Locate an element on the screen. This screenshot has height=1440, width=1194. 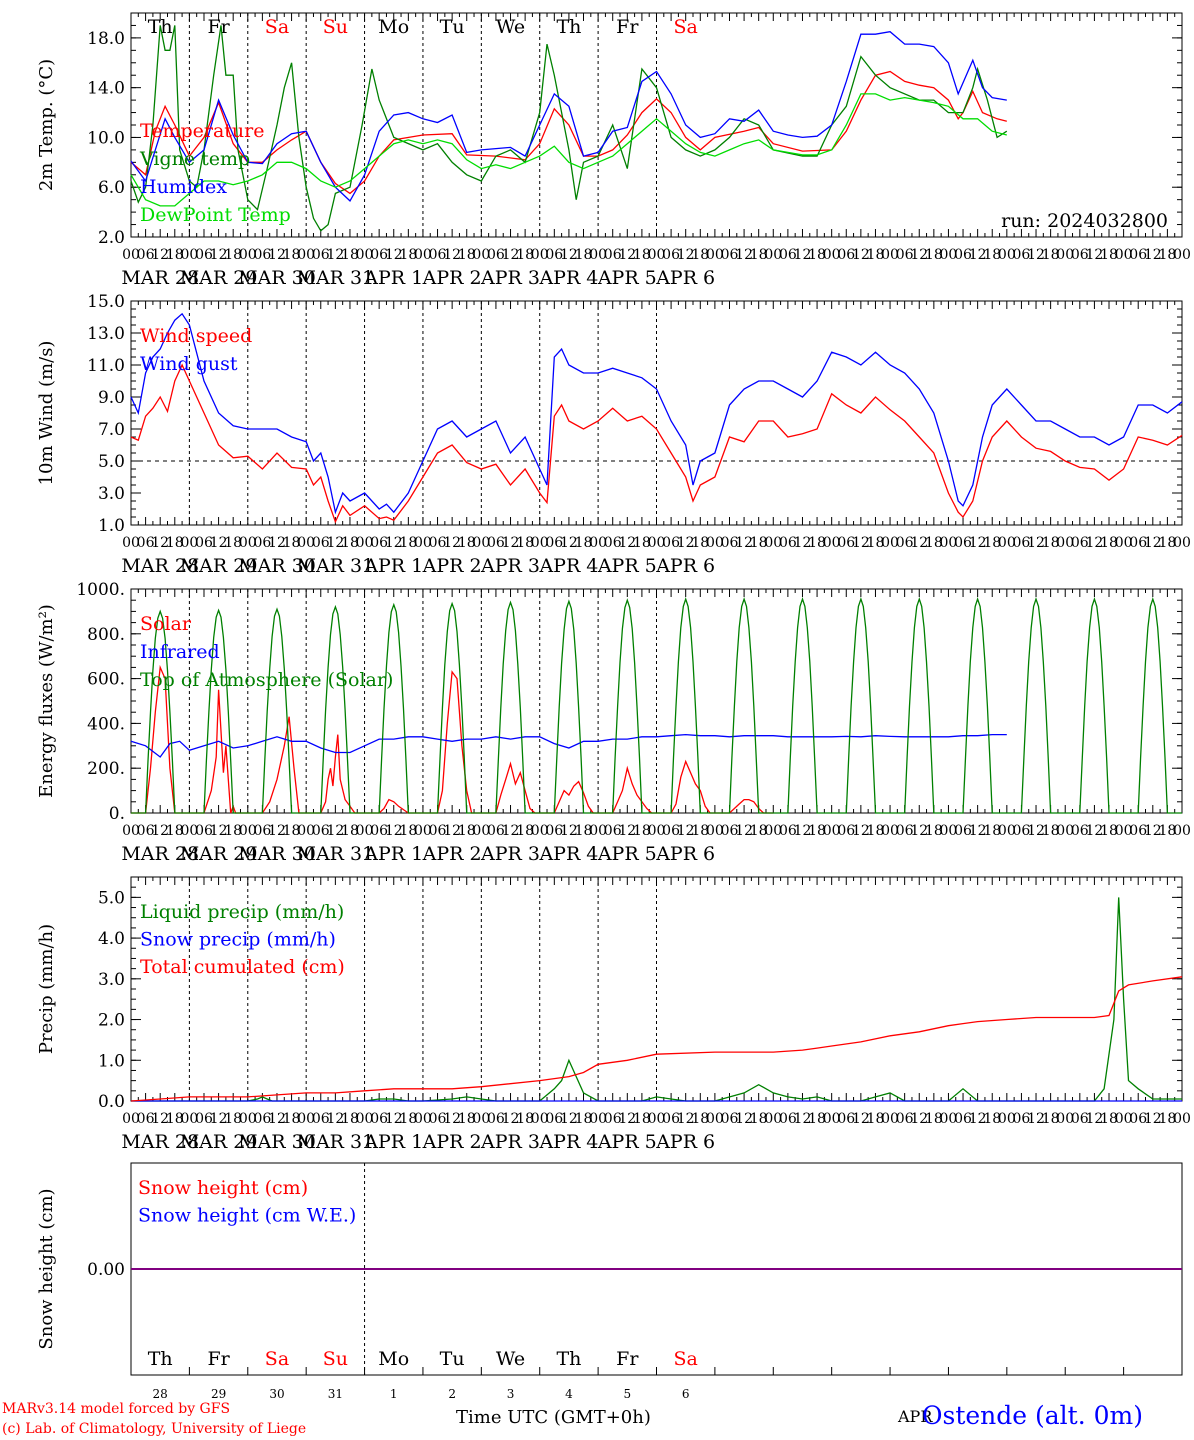
panel2-ytick-label: 7.0 is located at coordinates (111, 430).